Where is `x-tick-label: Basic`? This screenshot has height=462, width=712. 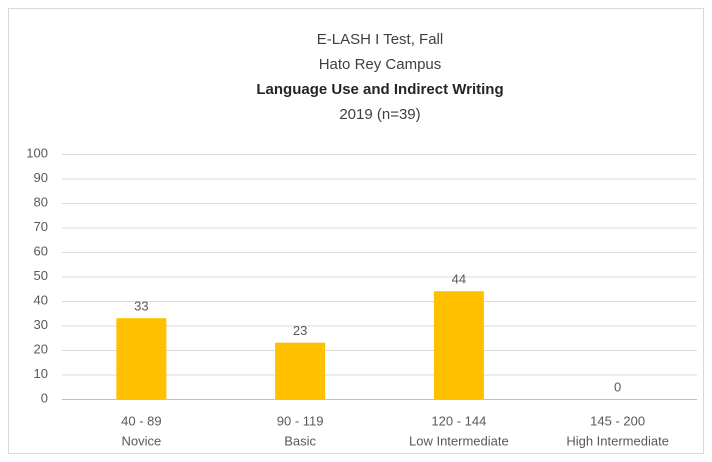 x-tick-label: Basic is located at coordinates (300, 440).